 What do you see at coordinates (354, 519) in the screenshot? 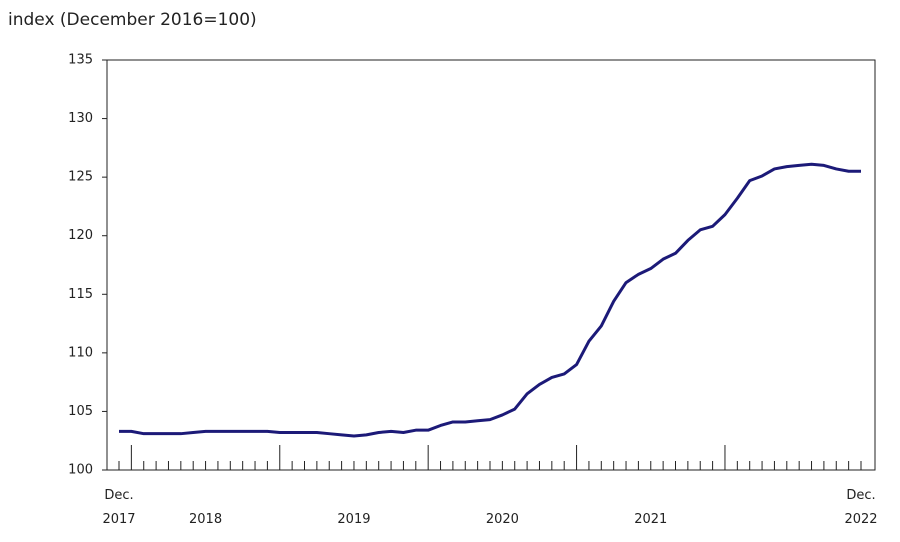
I see `x-tick-label: 2019` at bounding box center [354, 519].